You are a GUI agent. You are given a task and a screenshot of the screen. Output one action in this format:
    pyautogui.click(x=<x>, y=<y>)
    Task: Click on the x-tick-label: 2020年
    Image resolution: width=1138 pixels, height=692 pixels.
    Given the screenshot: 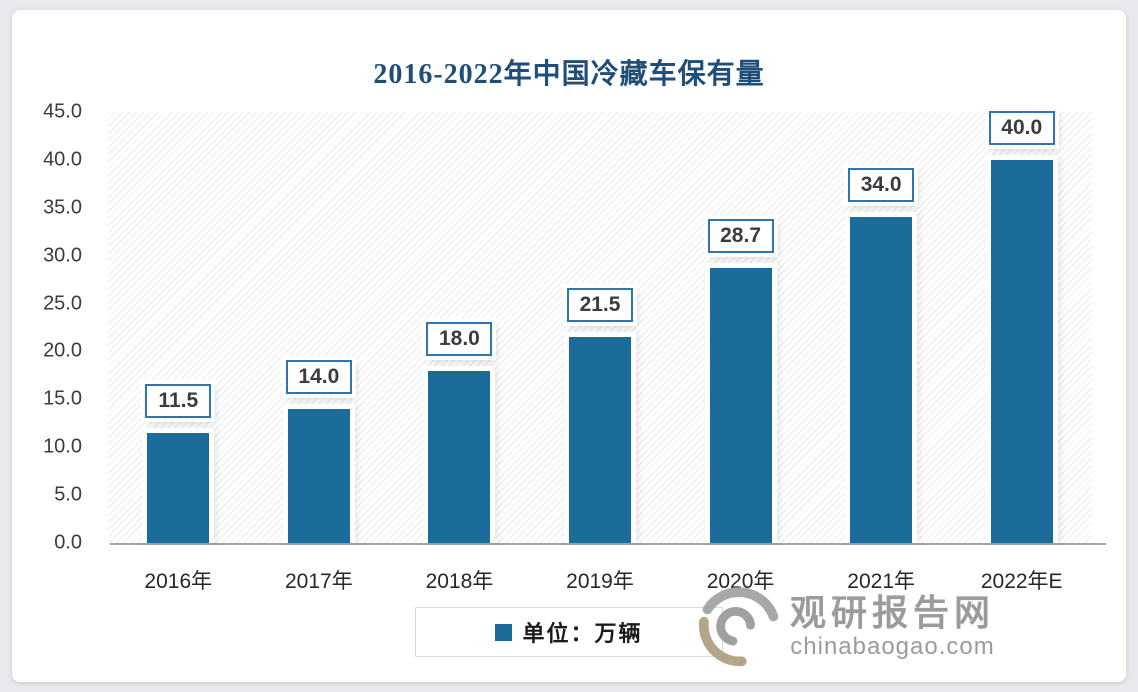 What is the action you would take?
    pyautogui.click(x=740, y=581)
    